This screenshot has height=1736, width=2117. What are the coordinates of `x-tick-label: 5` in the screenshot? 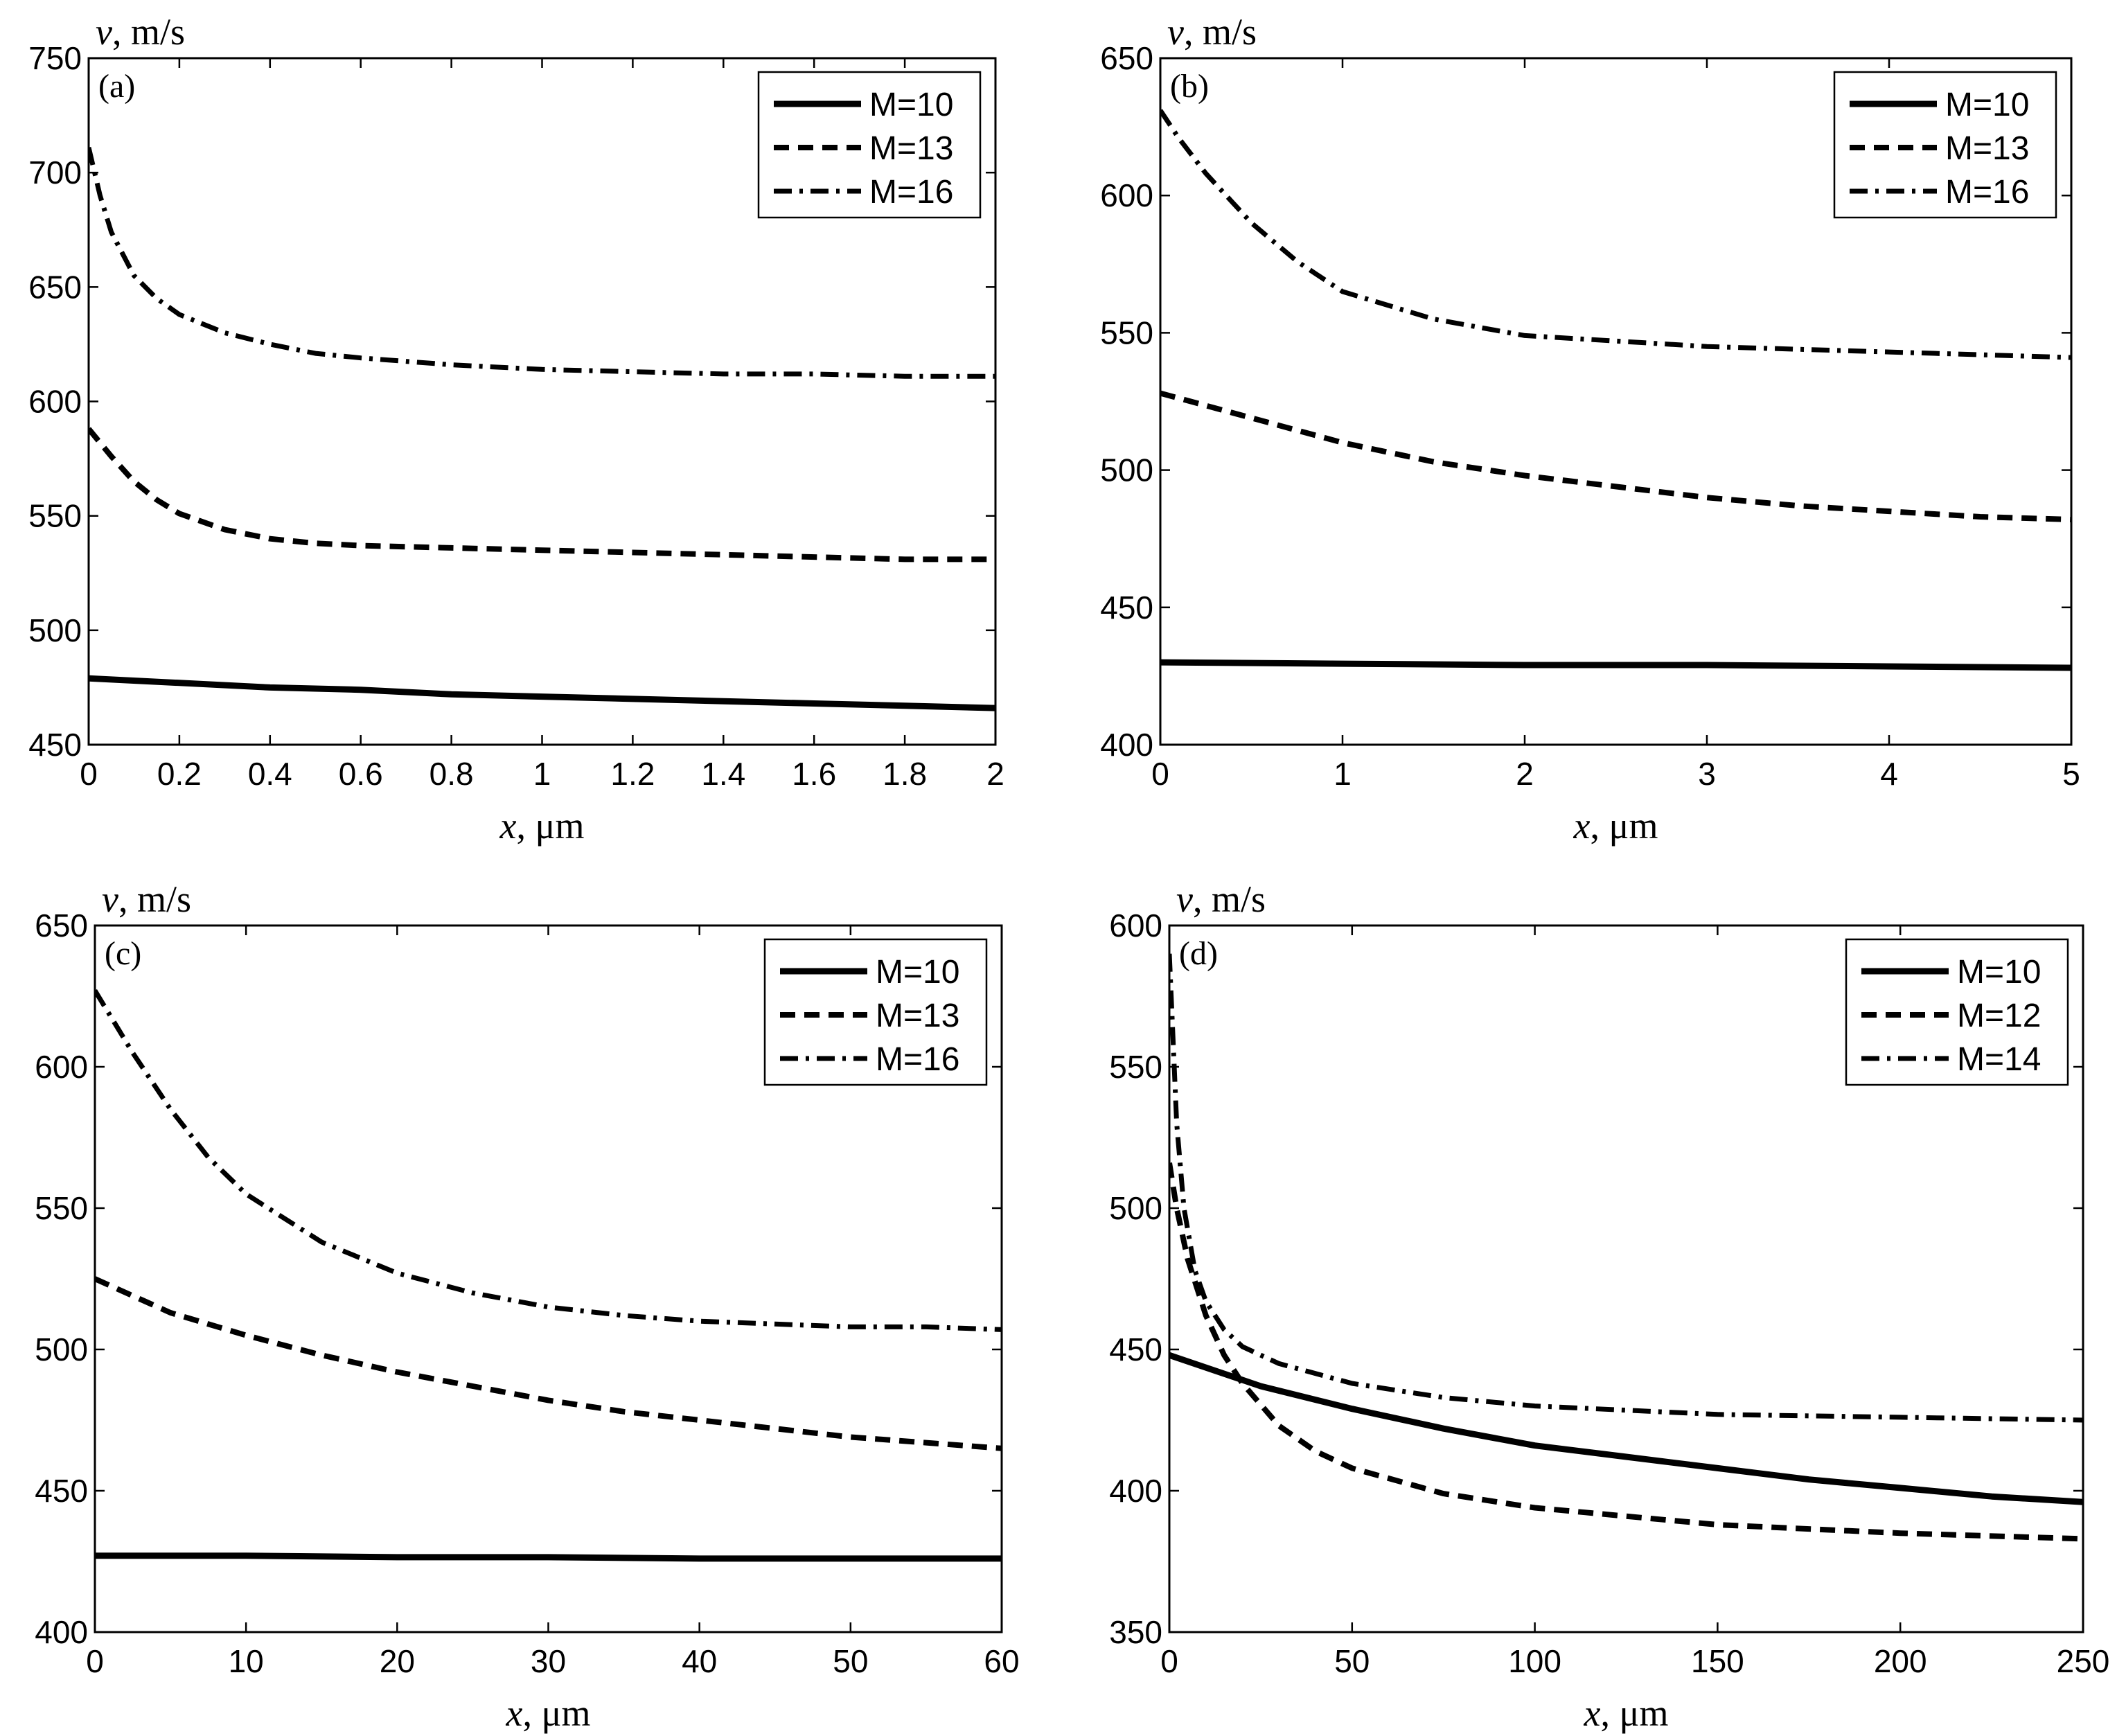 It's located at (2071, 774).